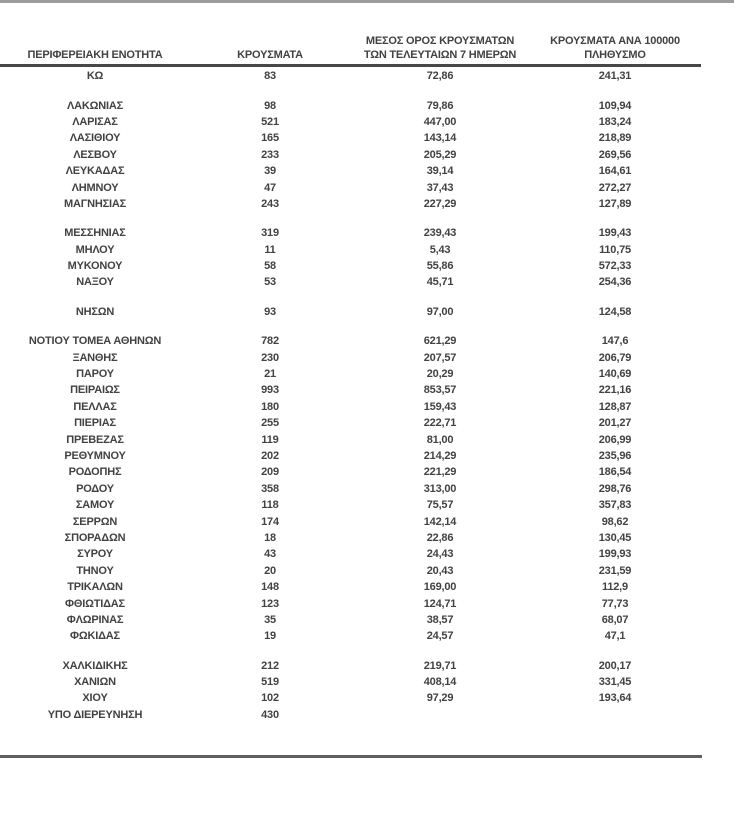  What do you see at coordinates (350, 521) in the screenshot?
I see `table-row: ΣΕΡΡΩΝ 174 142,14 98,62` at bounding box center [350, 521].